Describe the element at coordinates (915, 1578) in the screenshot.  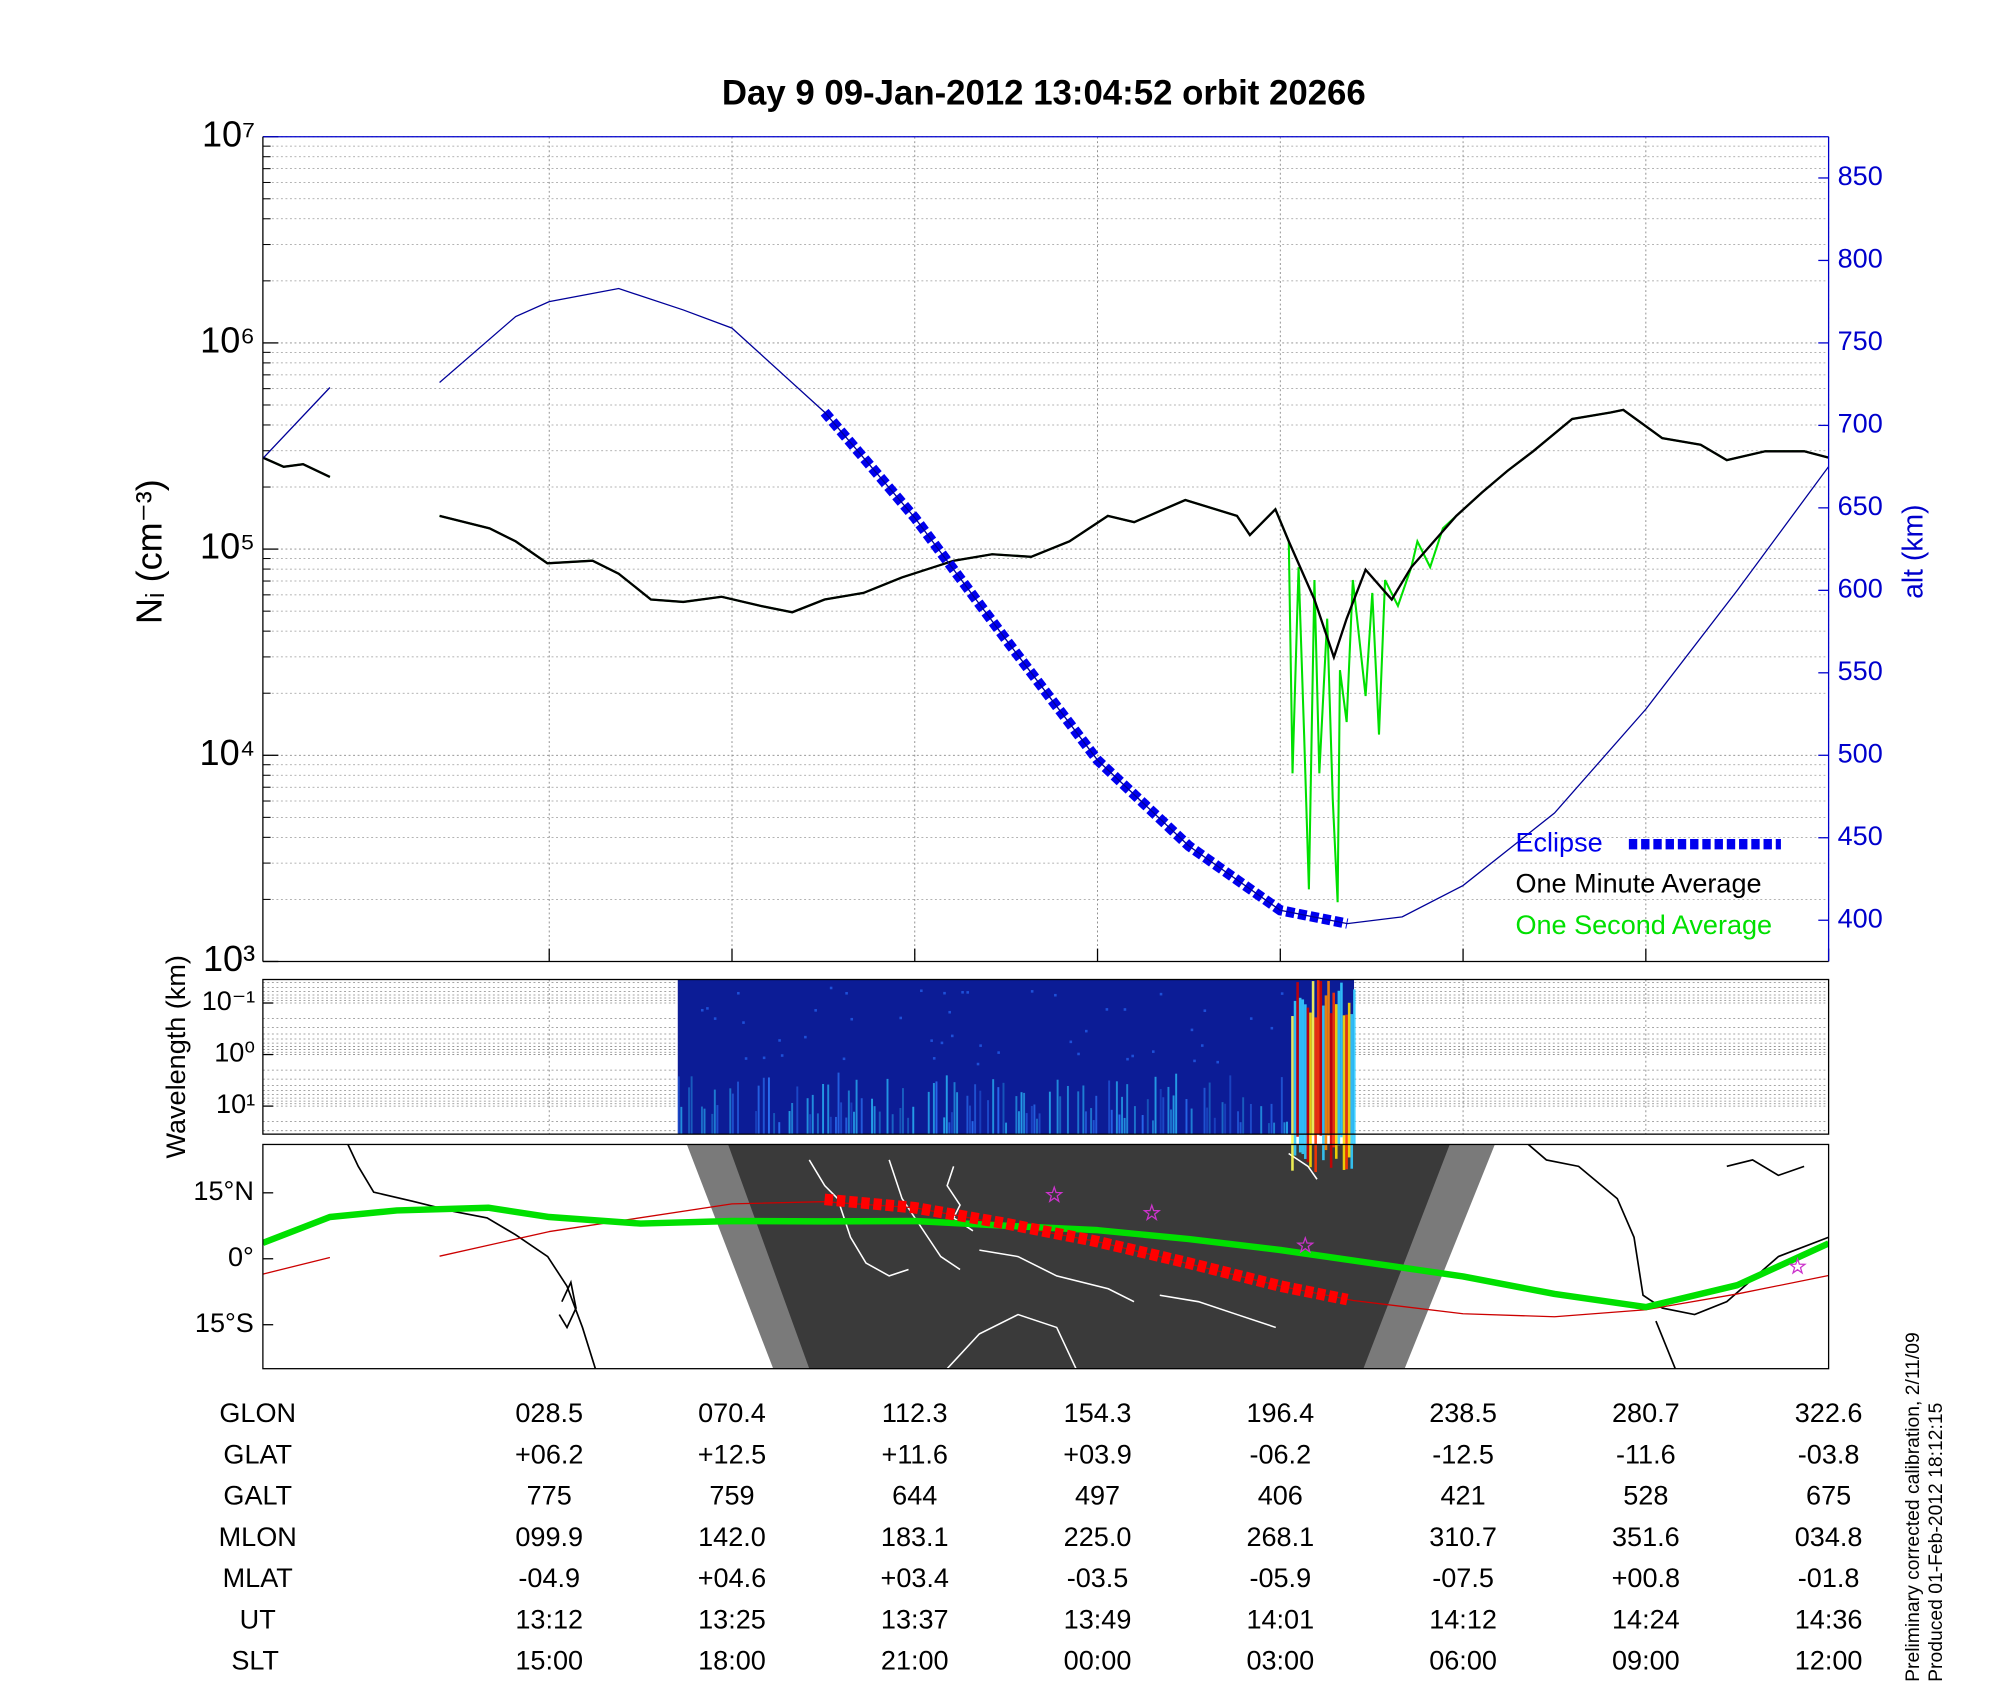
I see `cell: +03.4` at that location.